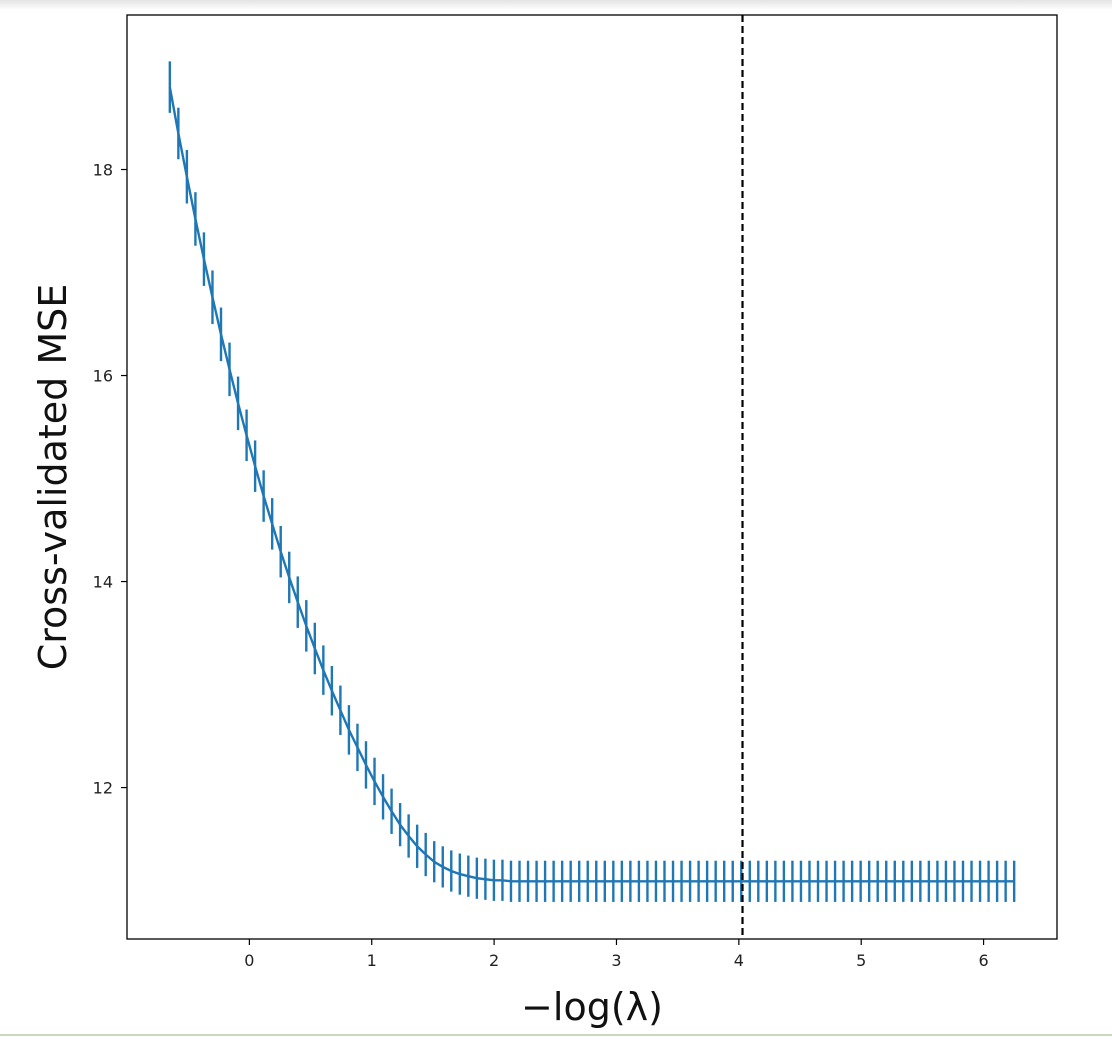 The height and width of the screenshot is (1040, 1112). I want to click on x-tick-label: 1, so click(372, 960).